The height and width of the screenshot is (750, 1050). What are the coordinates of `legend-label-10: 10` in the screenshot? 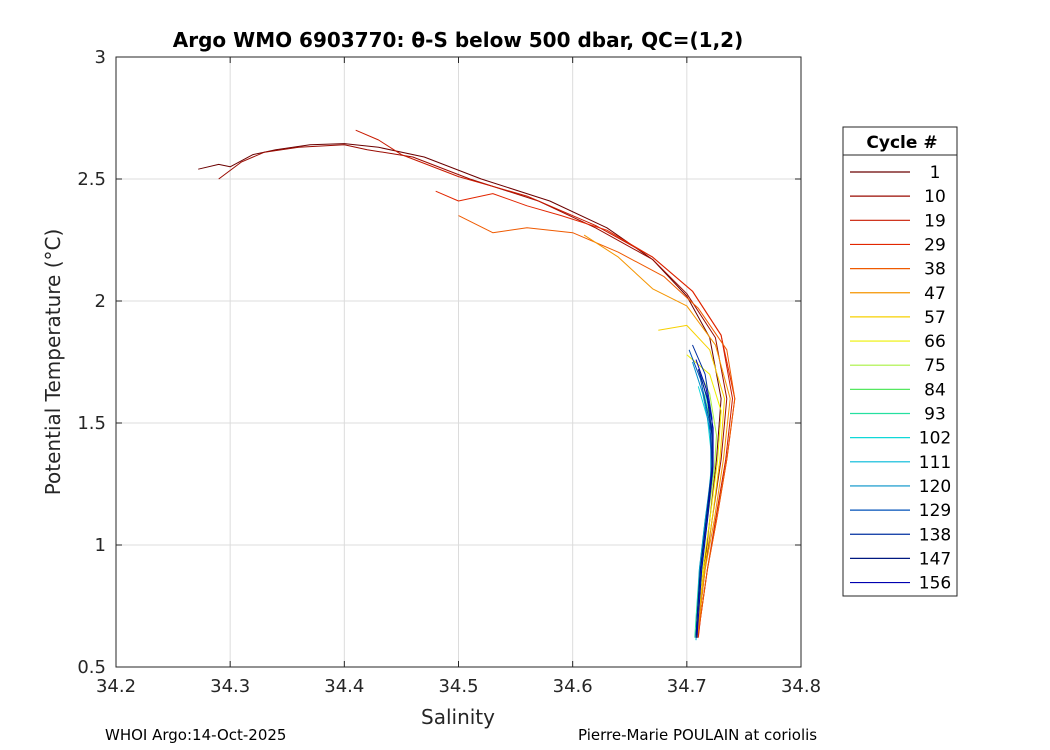 It's located at (935, 197).